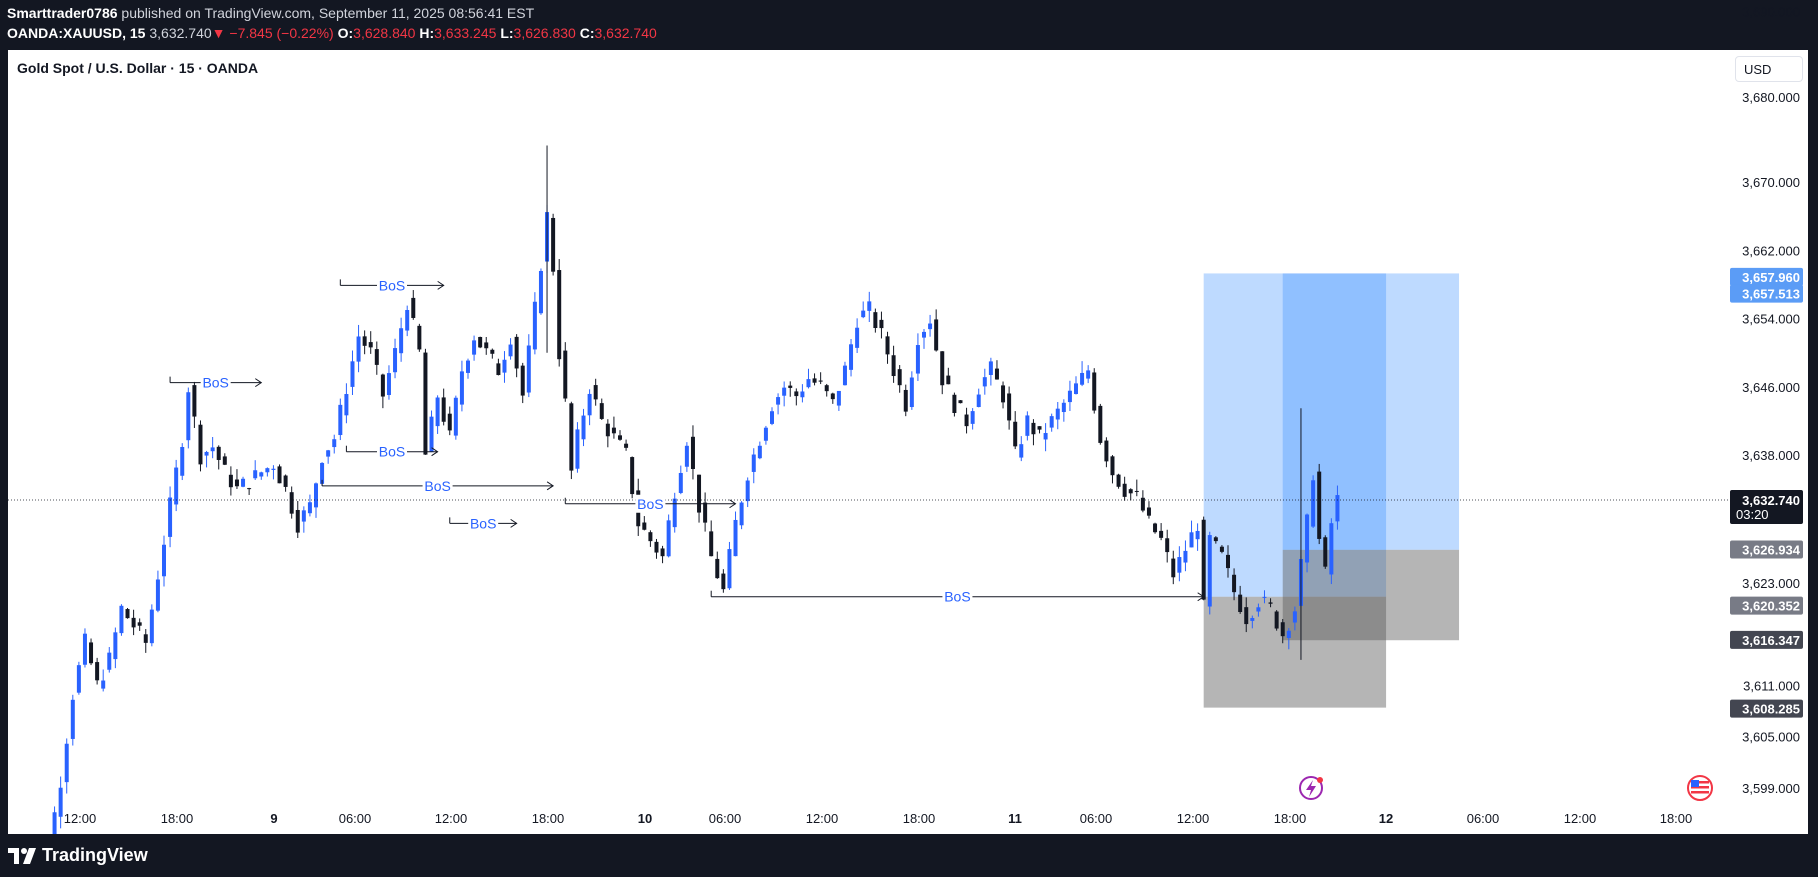 This screenshot has height=877, width=1818. I want to click on bolt-icon, so click(1311, 788).